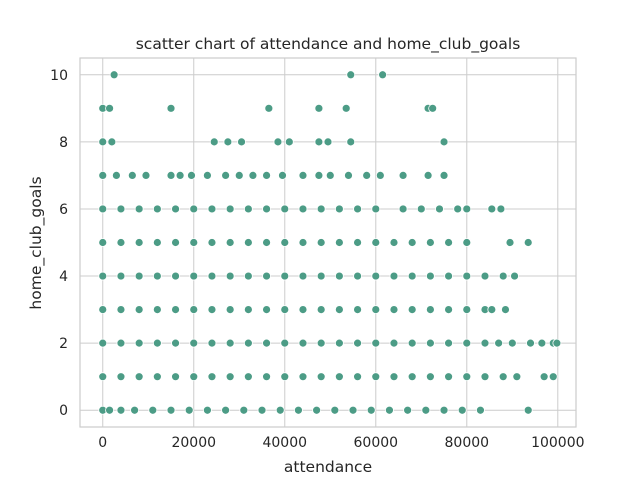 The width and height of the screenshot is (640, 480). I want to click on x-tick-label: 20000, so click(193, 443).